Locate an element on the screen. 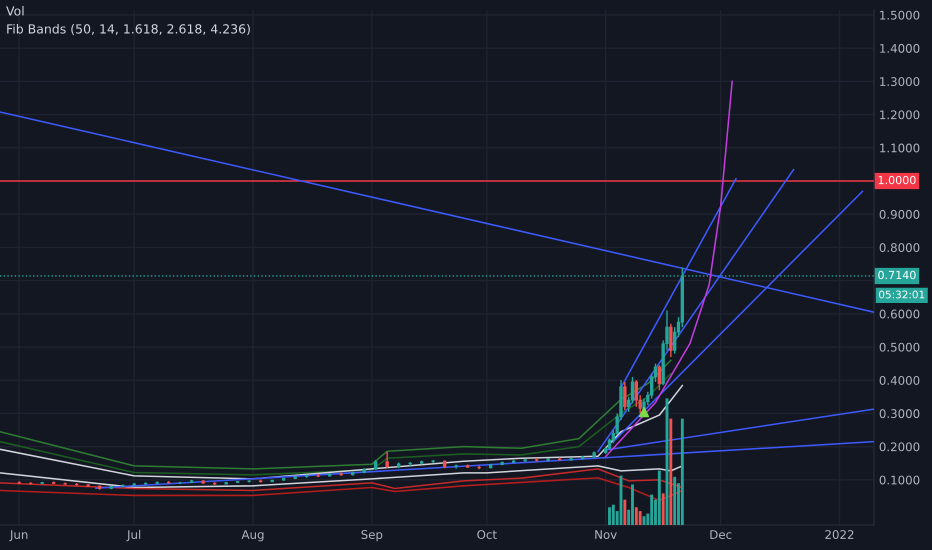 This screenshot has height=550, width=932. y-tick-label: 1.2000 is located at coordinates (900, 115).